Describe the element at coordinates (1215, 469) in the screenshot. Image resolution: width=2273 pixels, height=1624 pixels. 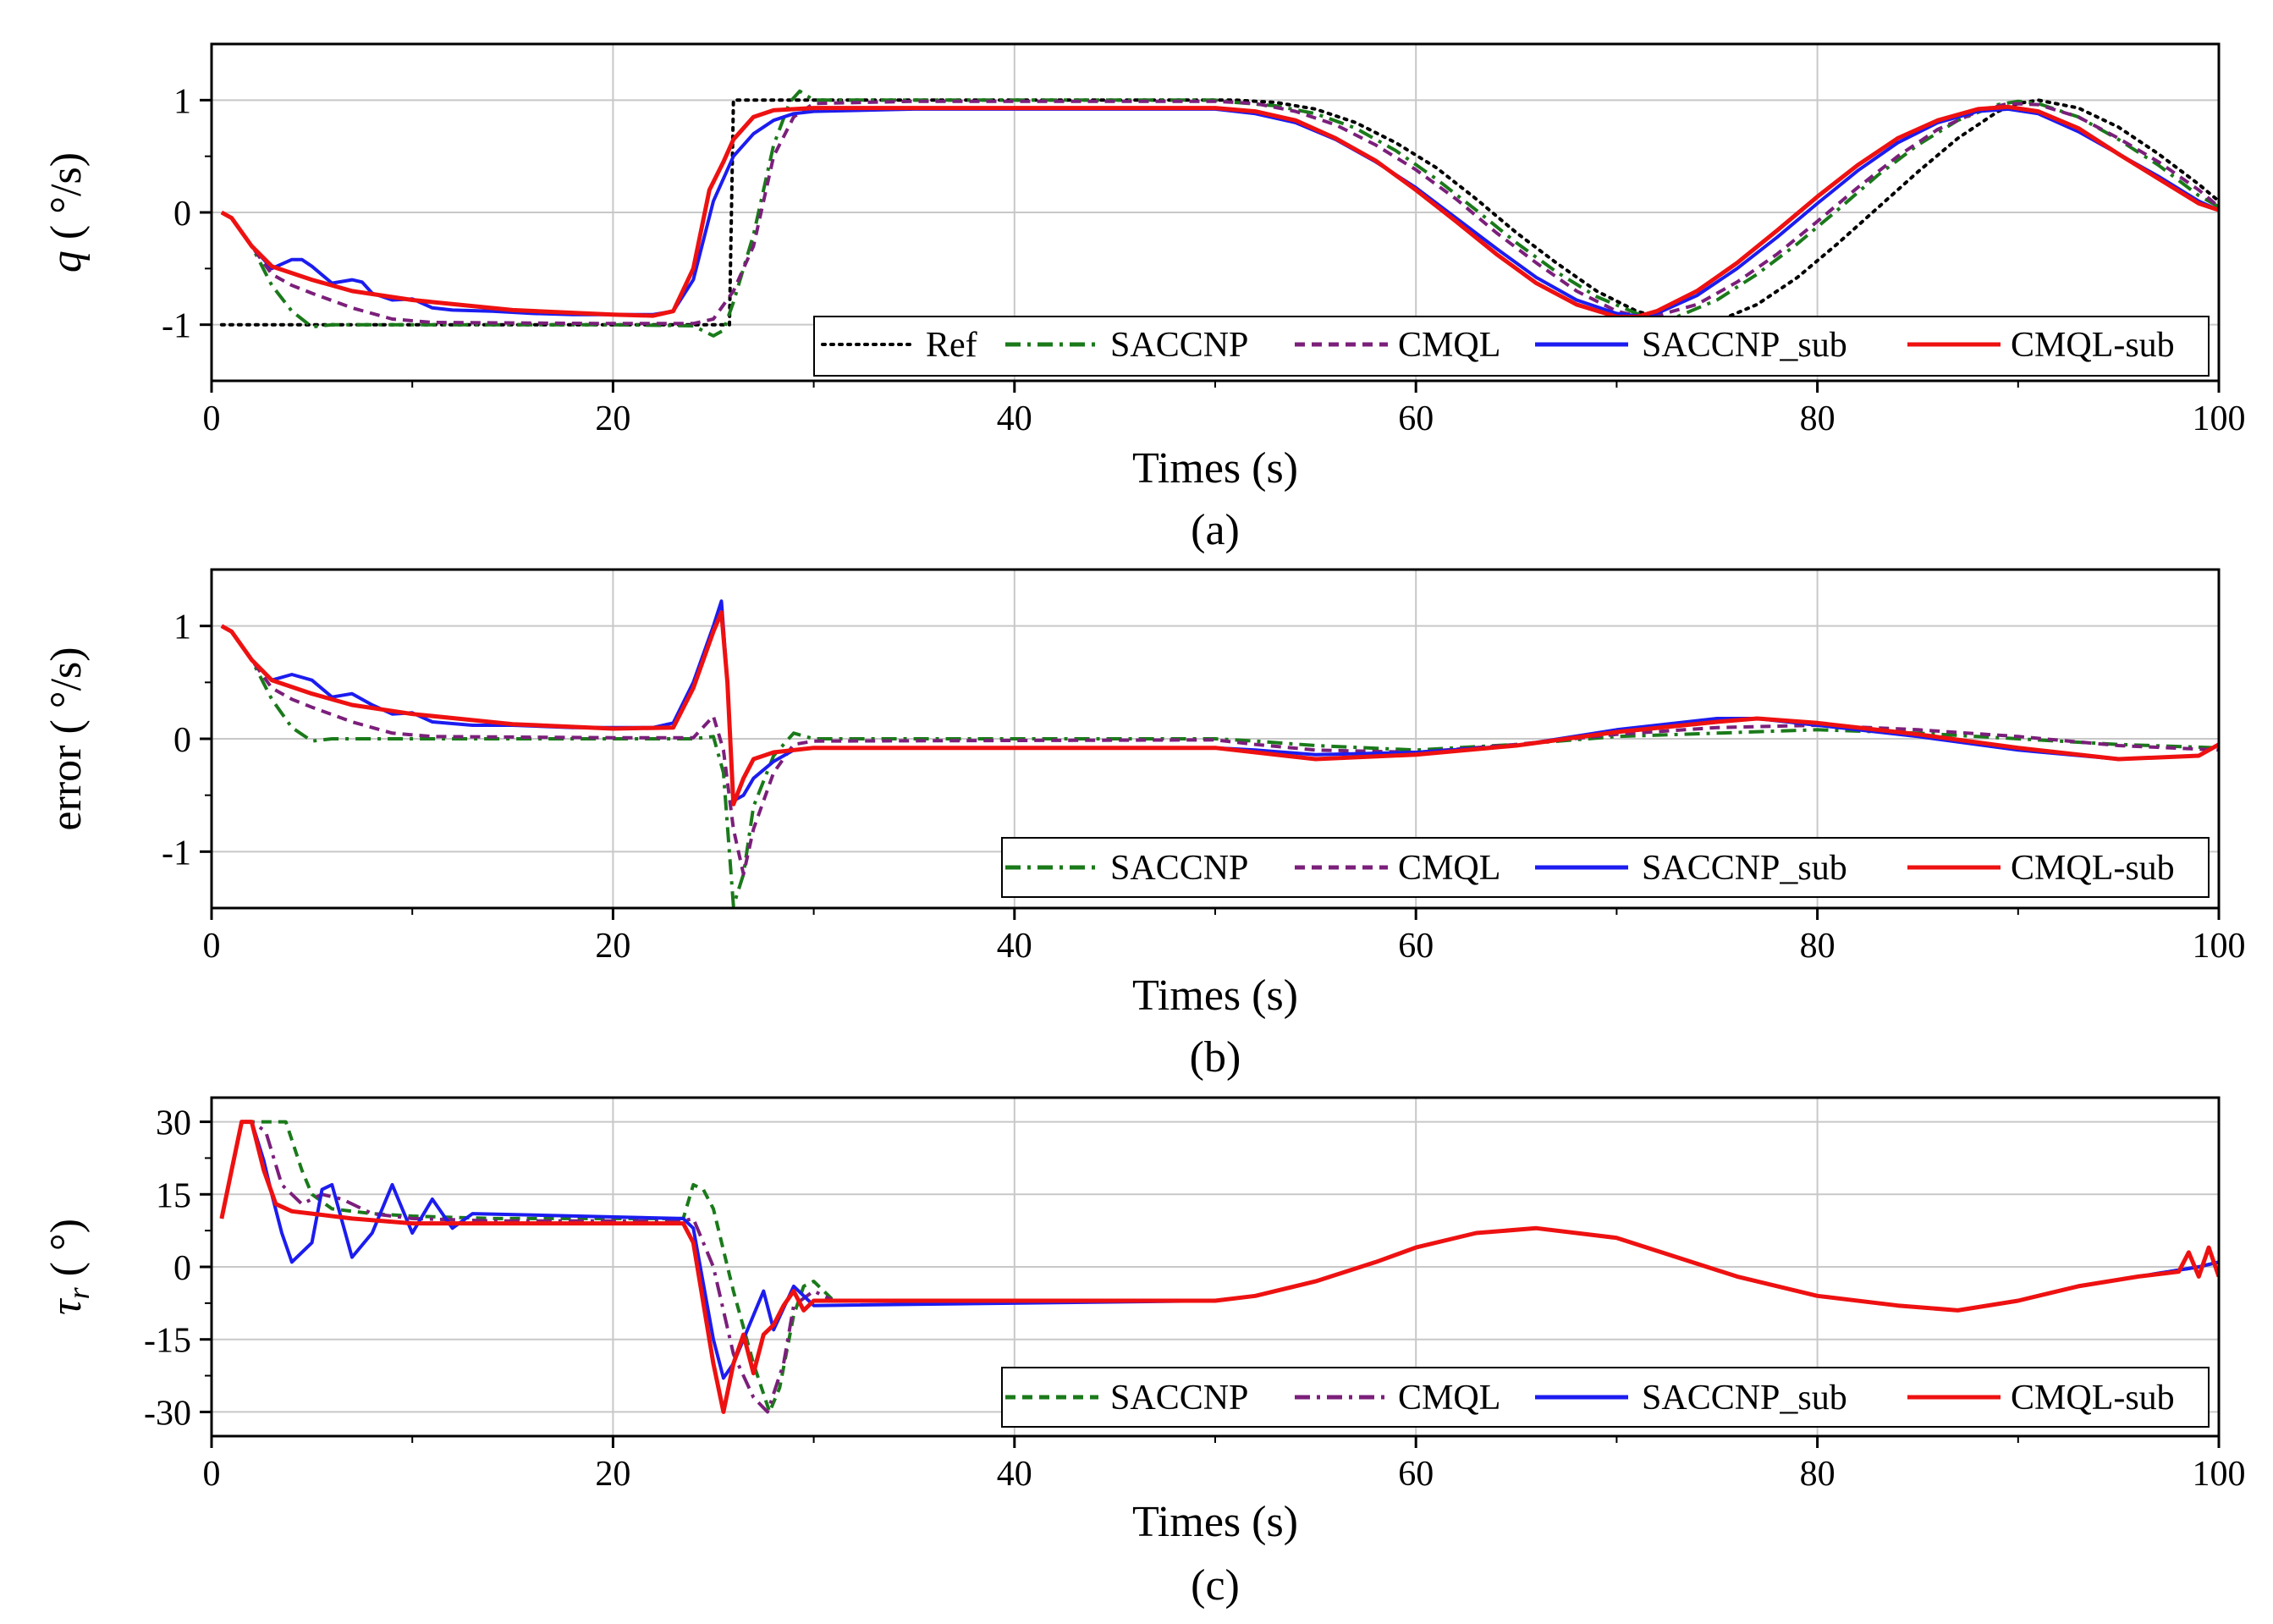
I see `xlabel-a: Times (s)` at that location.